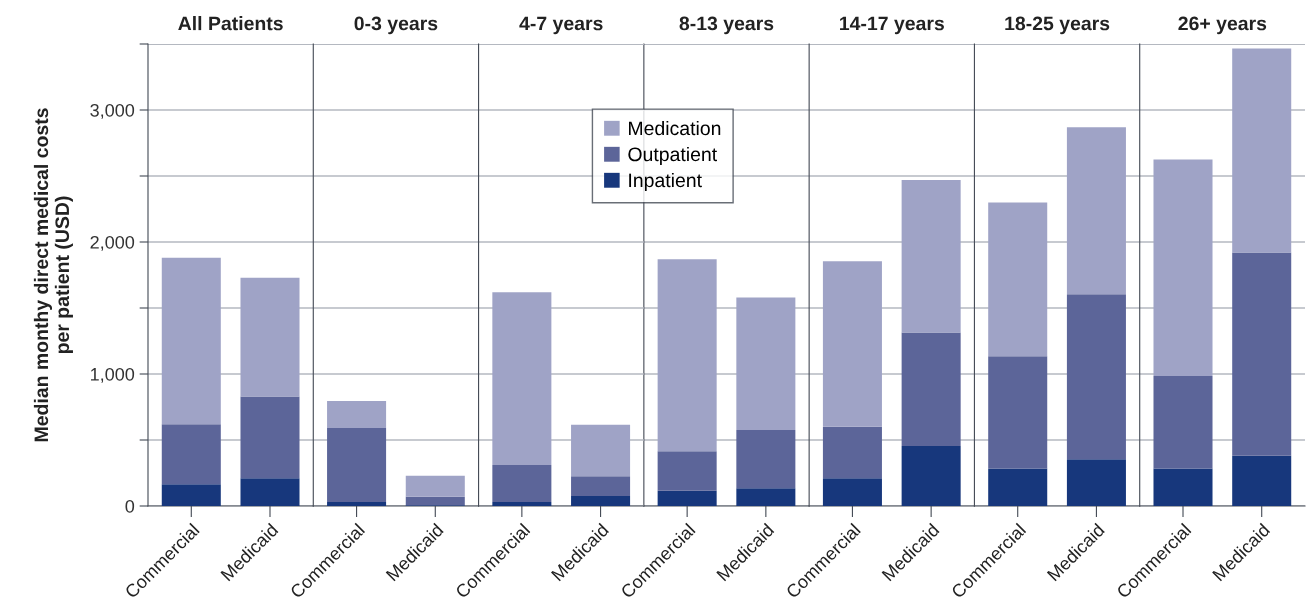 The height and width of the screenshot is (607, 1306). Describe the element at coordinates (130, 506) in the screenshot. I see `y-tick-label: 0` at that location.